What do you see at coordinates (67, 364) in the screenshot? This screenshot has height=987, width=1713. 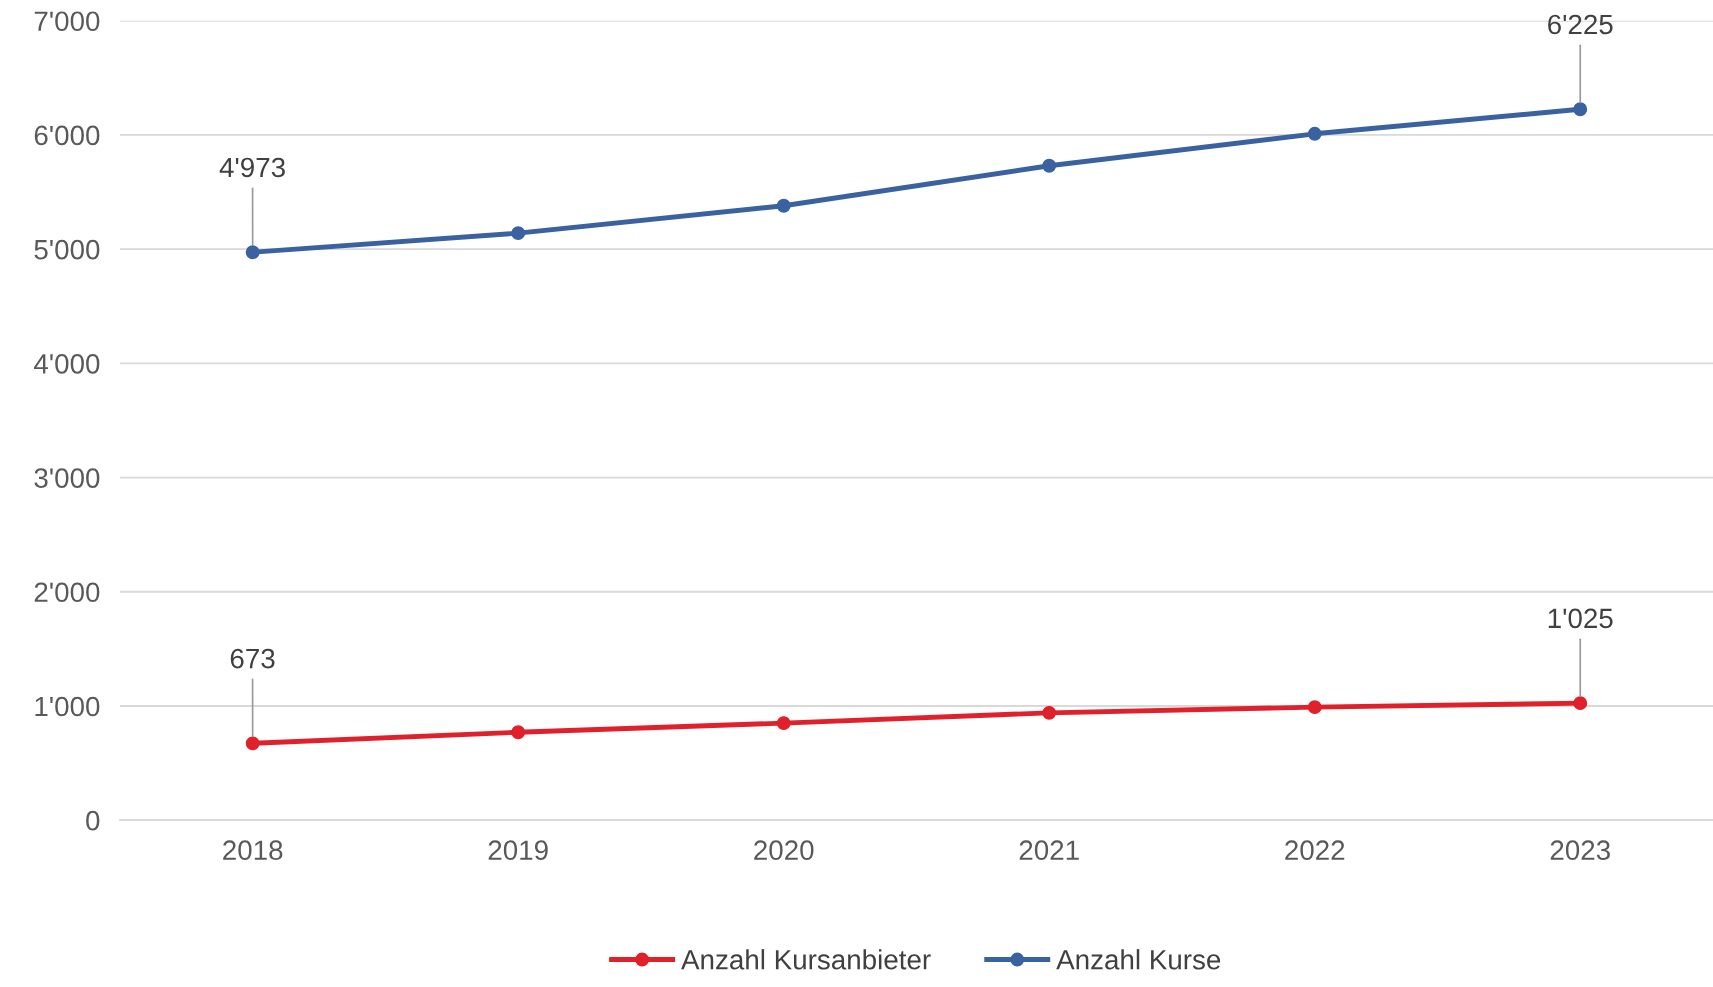 I see `y-tick-label: 4'000` at bounding box center [67, 364].